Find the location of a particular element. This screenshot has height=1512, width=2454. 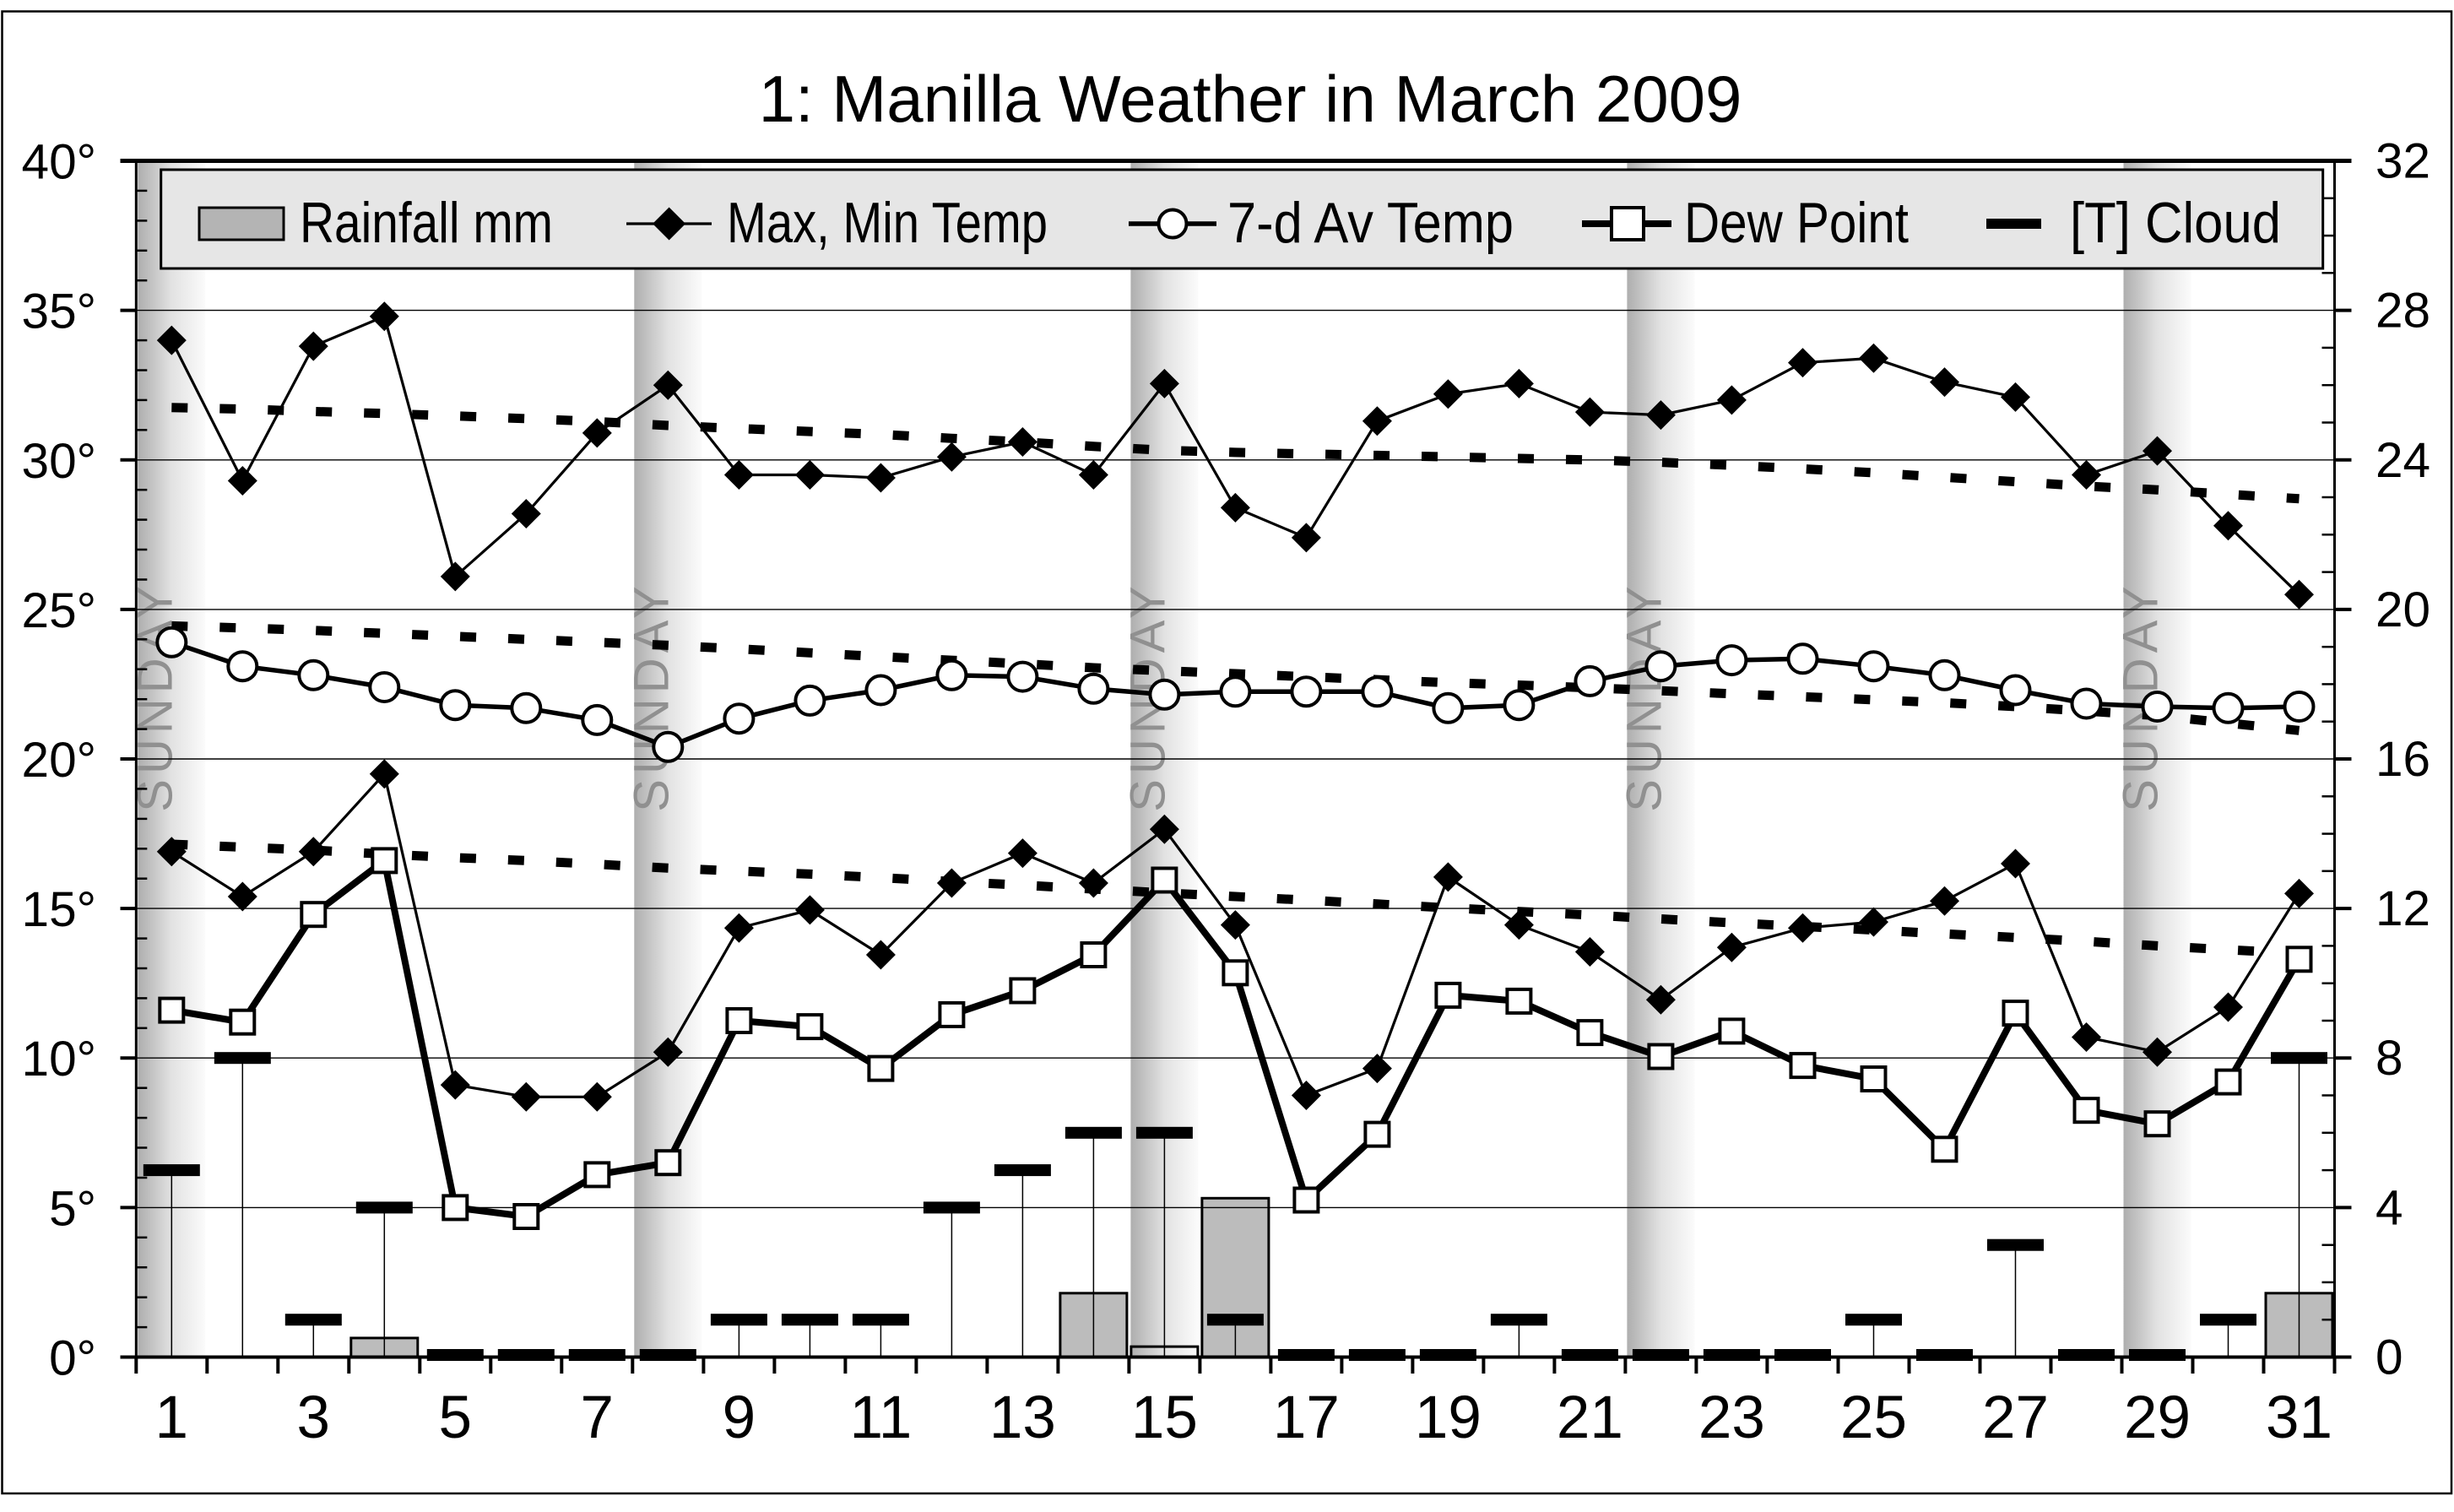

svg-text: 27 is located at coordinates (2016, 1418).